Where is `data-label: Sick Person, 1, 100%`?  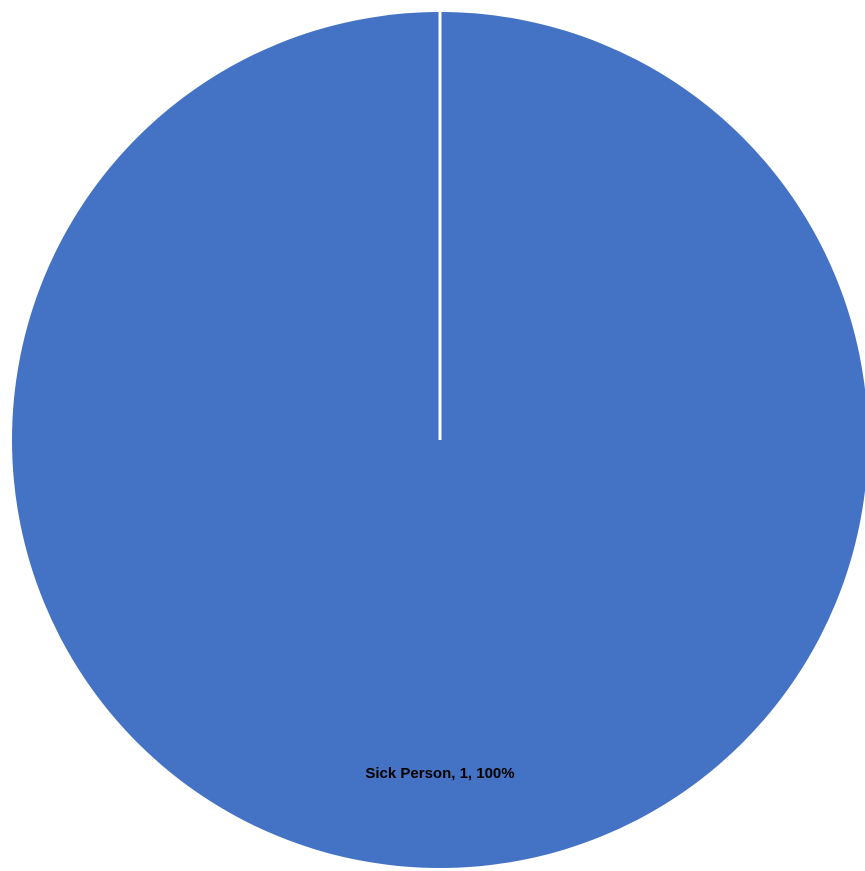
data-label: Sick Person, 1, 100% is located at coordinates (439, 773).